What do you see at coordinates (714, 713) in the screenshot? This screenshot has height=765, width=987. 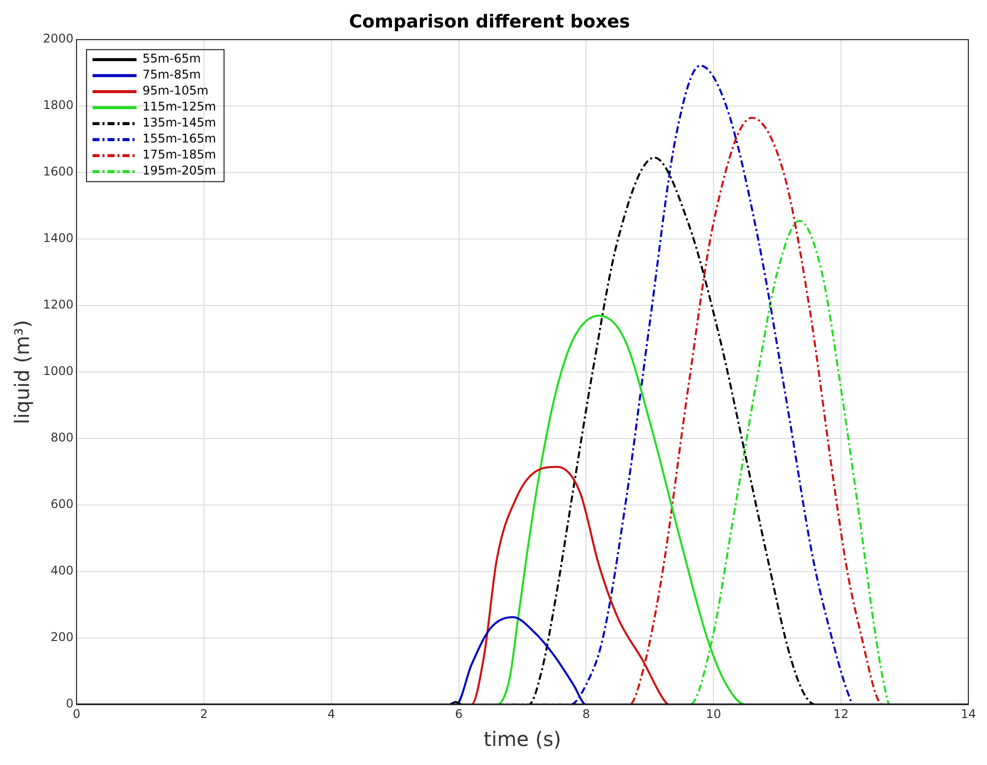 I see `x-tick-label: 10` at bounding box center [714, 713].